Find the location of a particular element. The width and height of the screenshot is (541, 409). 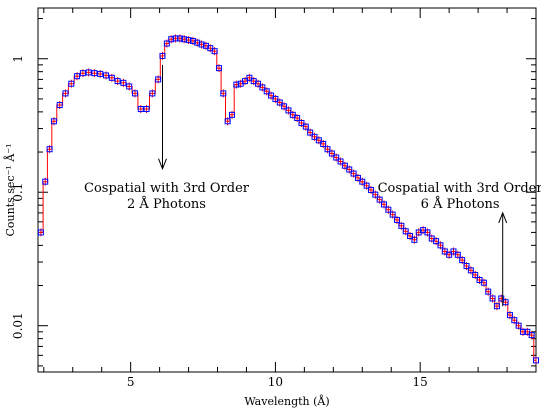

x-axis-title: Wavelength (Å) is located at coordinates (286, 401).